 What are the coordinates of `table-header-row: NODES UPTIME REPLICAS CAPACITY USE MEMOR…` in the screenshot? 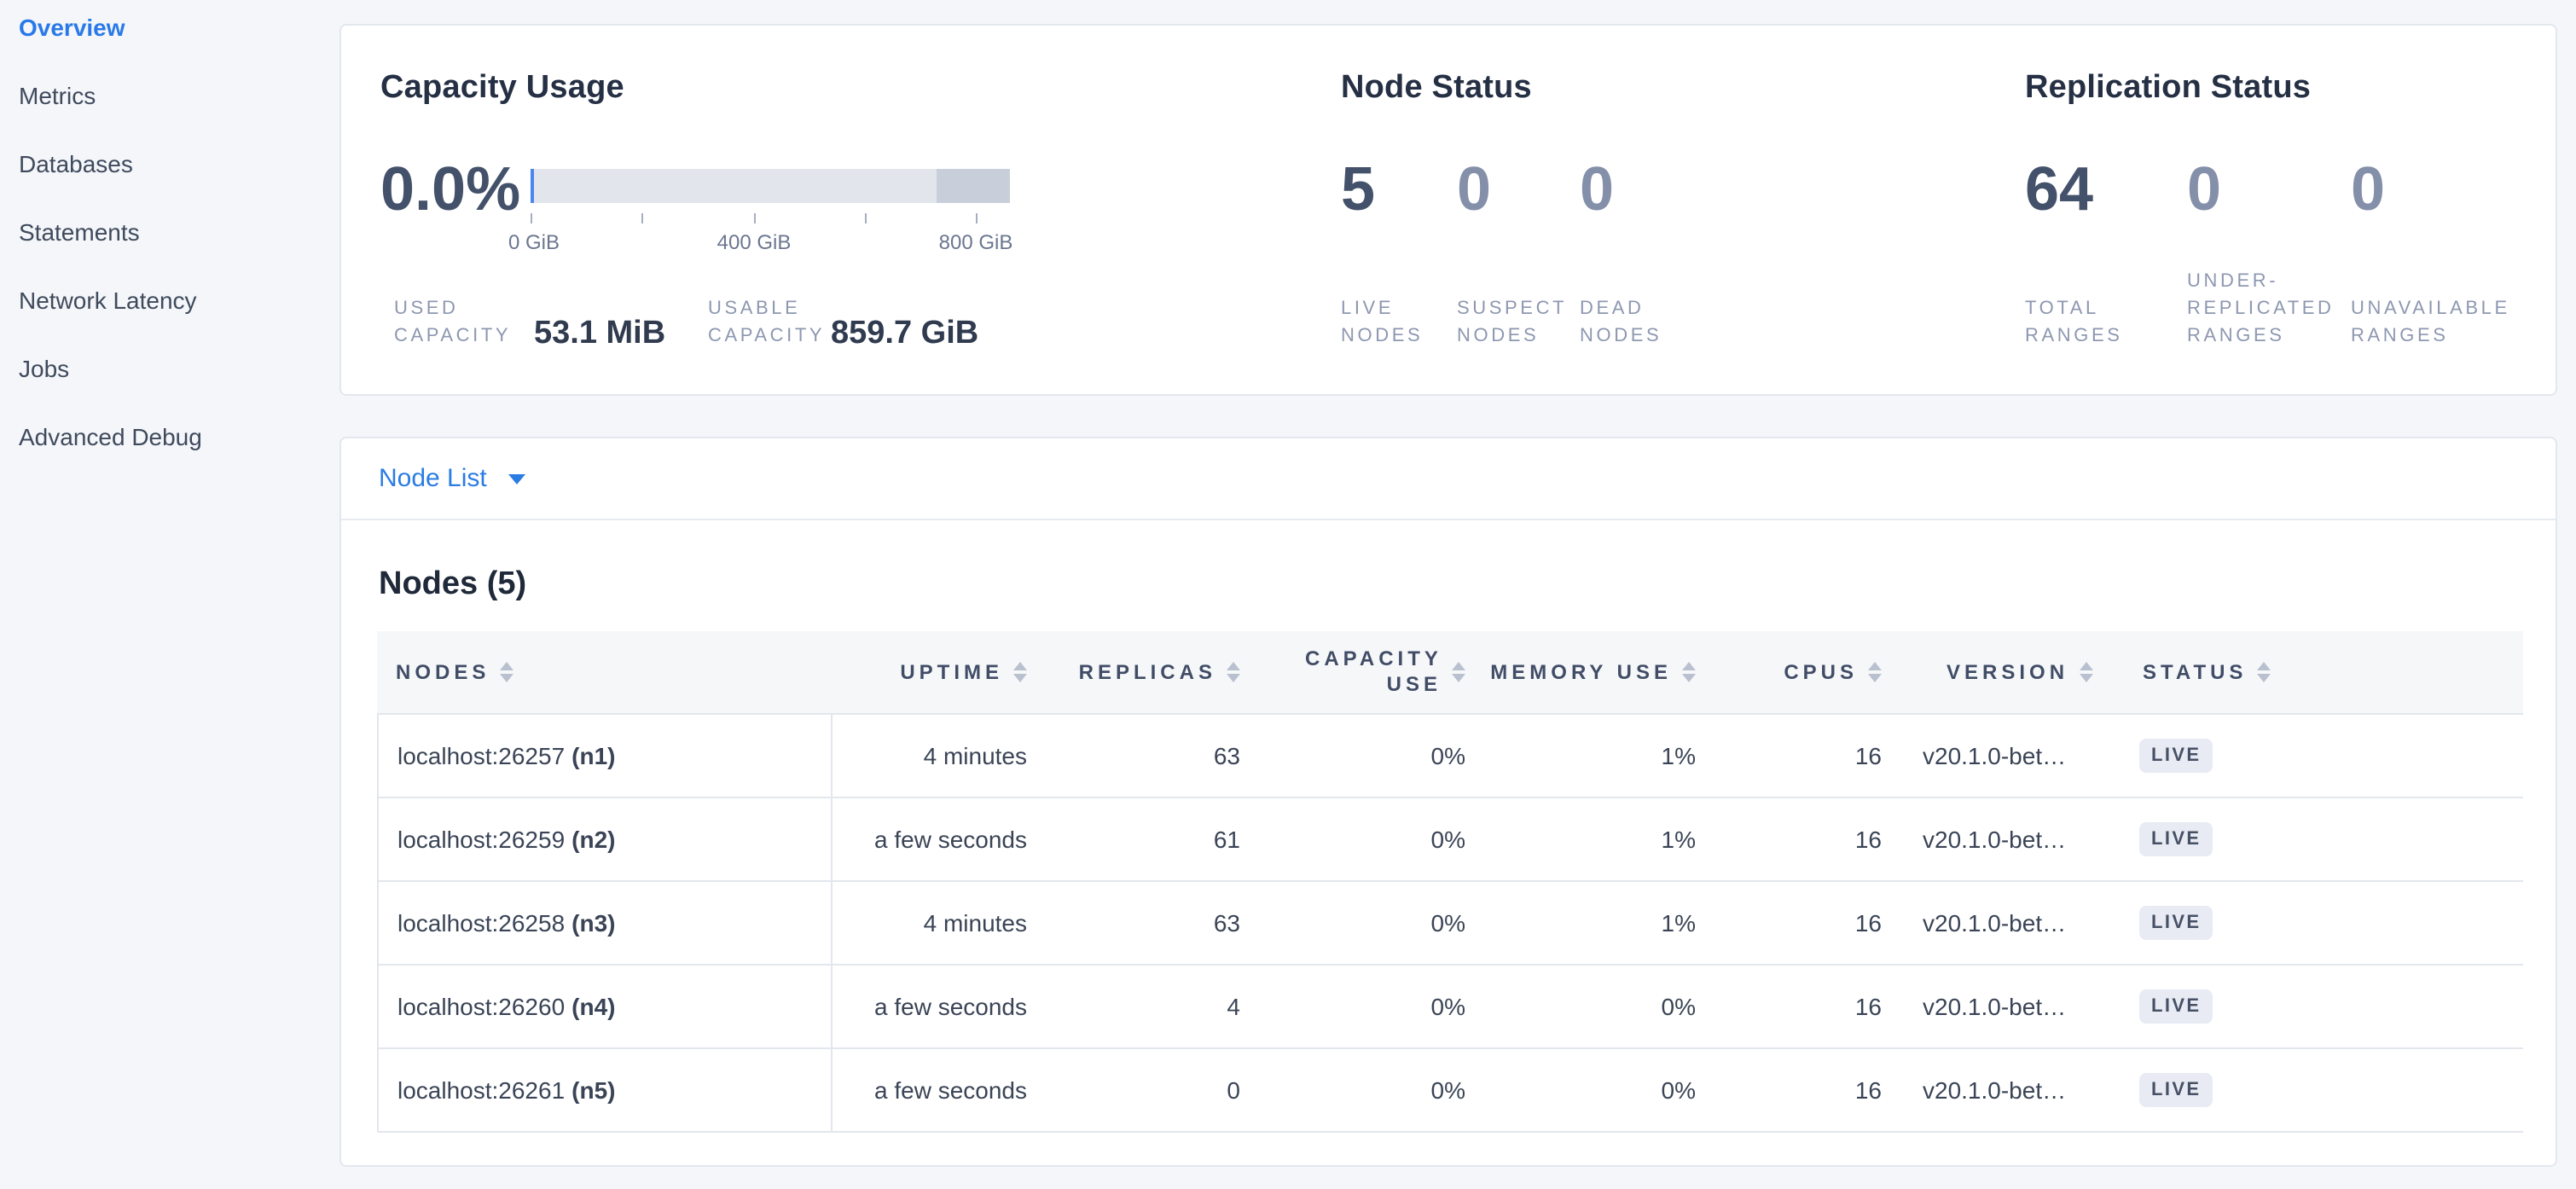 It's located at (1450, 673).